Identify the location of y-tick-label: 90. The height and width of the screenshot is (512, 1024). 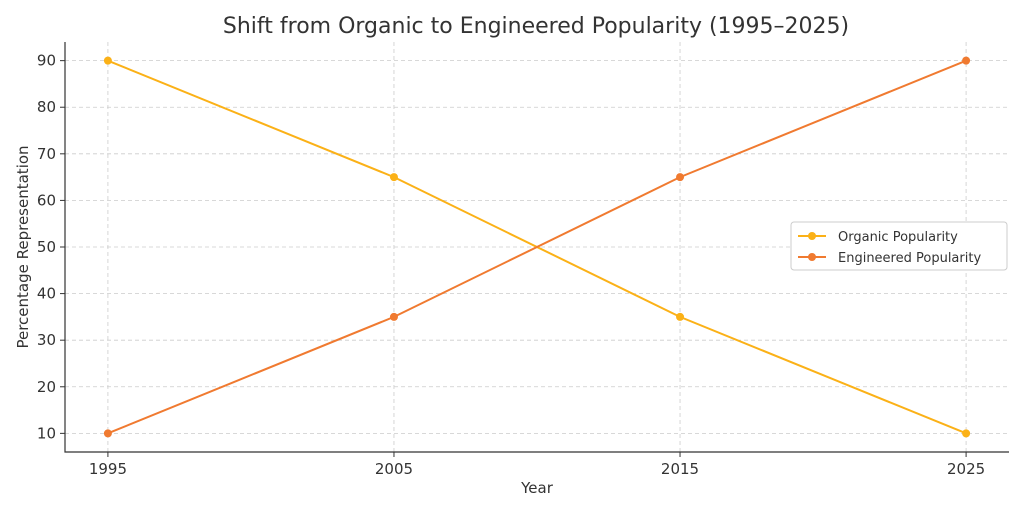
(46, 61).